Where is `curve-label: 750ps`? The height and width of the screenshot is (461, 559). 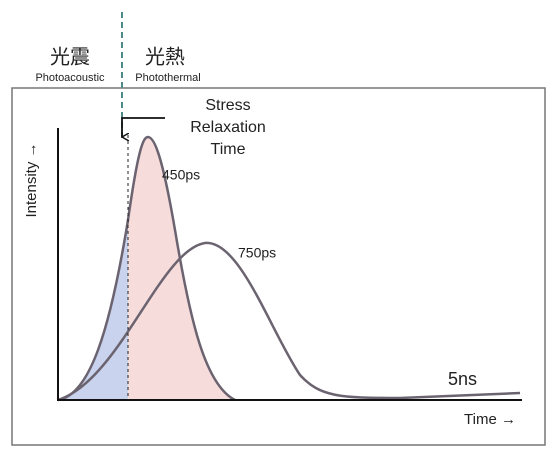 curve-label: 750ps is located at coordinates (257, 253).